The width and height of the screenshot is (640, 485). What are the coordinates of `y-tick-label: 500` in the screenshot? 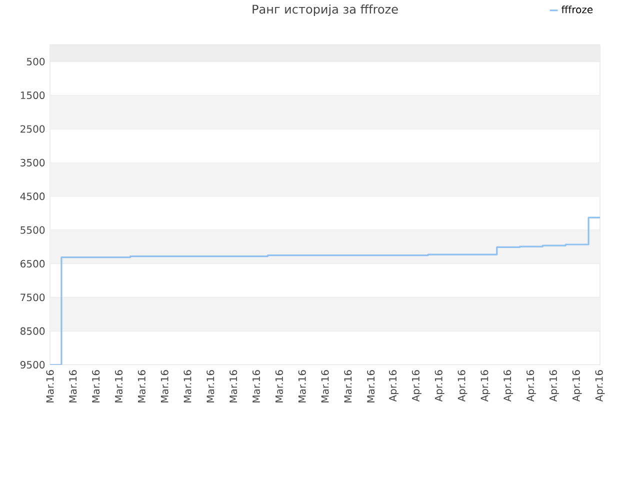 It's located at (35, 62).